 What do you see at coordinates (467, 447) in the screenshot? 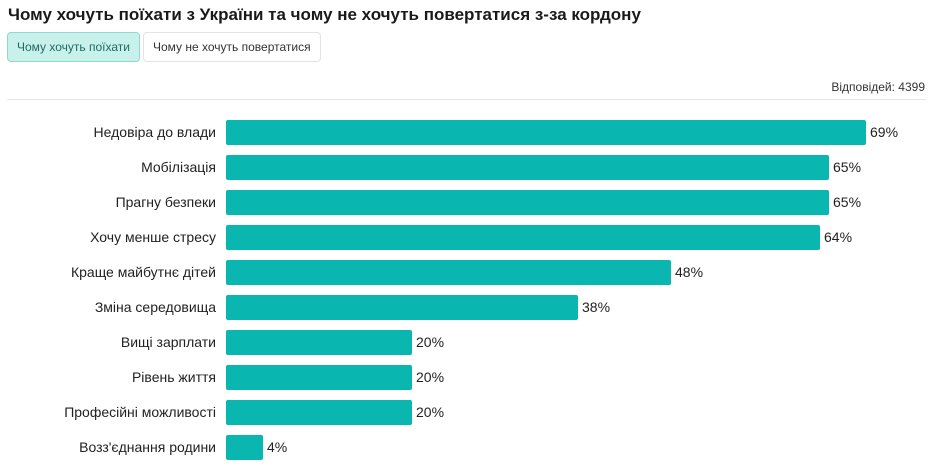
I see `bar-row: Возз'єднання родини 4%` at bounding box center [467, 447].